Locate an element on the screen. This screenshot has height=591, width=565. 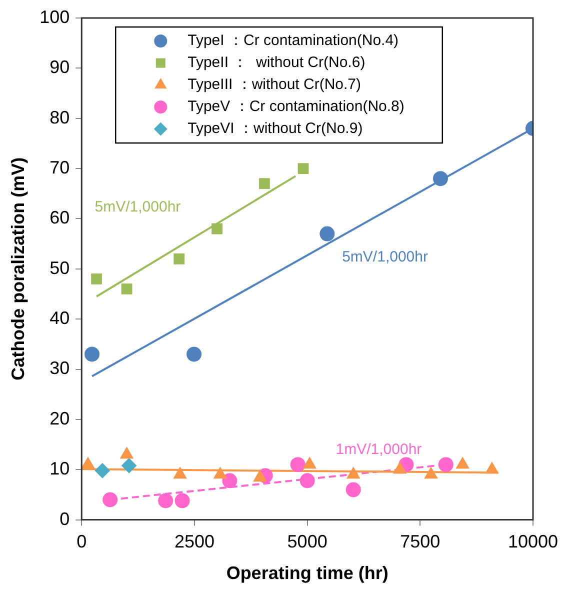
y-tick-label: 20 is located at coordinates (60, 418).